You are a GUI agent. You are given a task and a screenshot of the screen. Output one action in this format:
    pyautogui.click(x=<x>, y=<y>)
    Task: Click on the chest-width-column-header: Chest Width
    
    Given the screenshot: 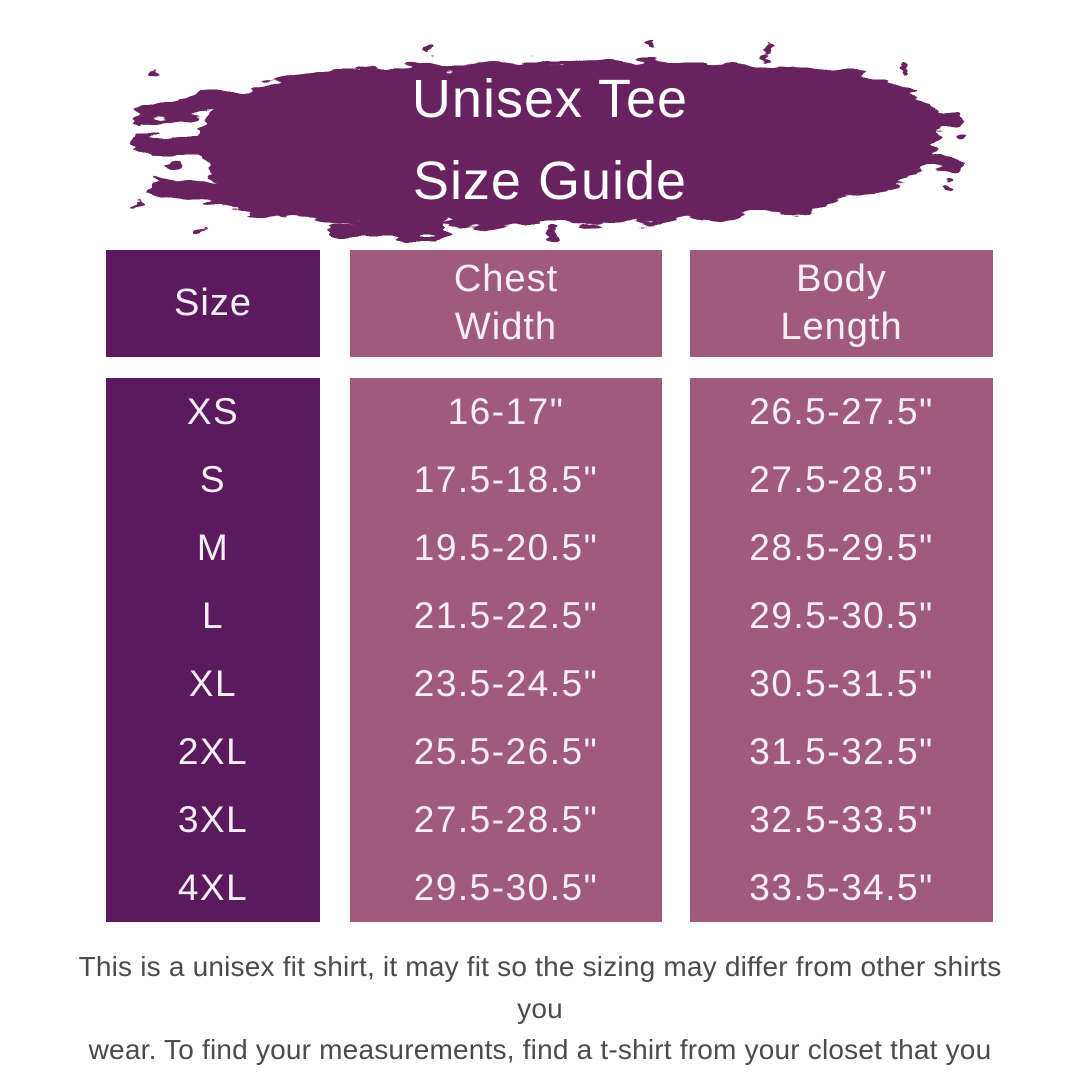 What is the action you would take?
    pyautogui.click(x=506, y=303)
    